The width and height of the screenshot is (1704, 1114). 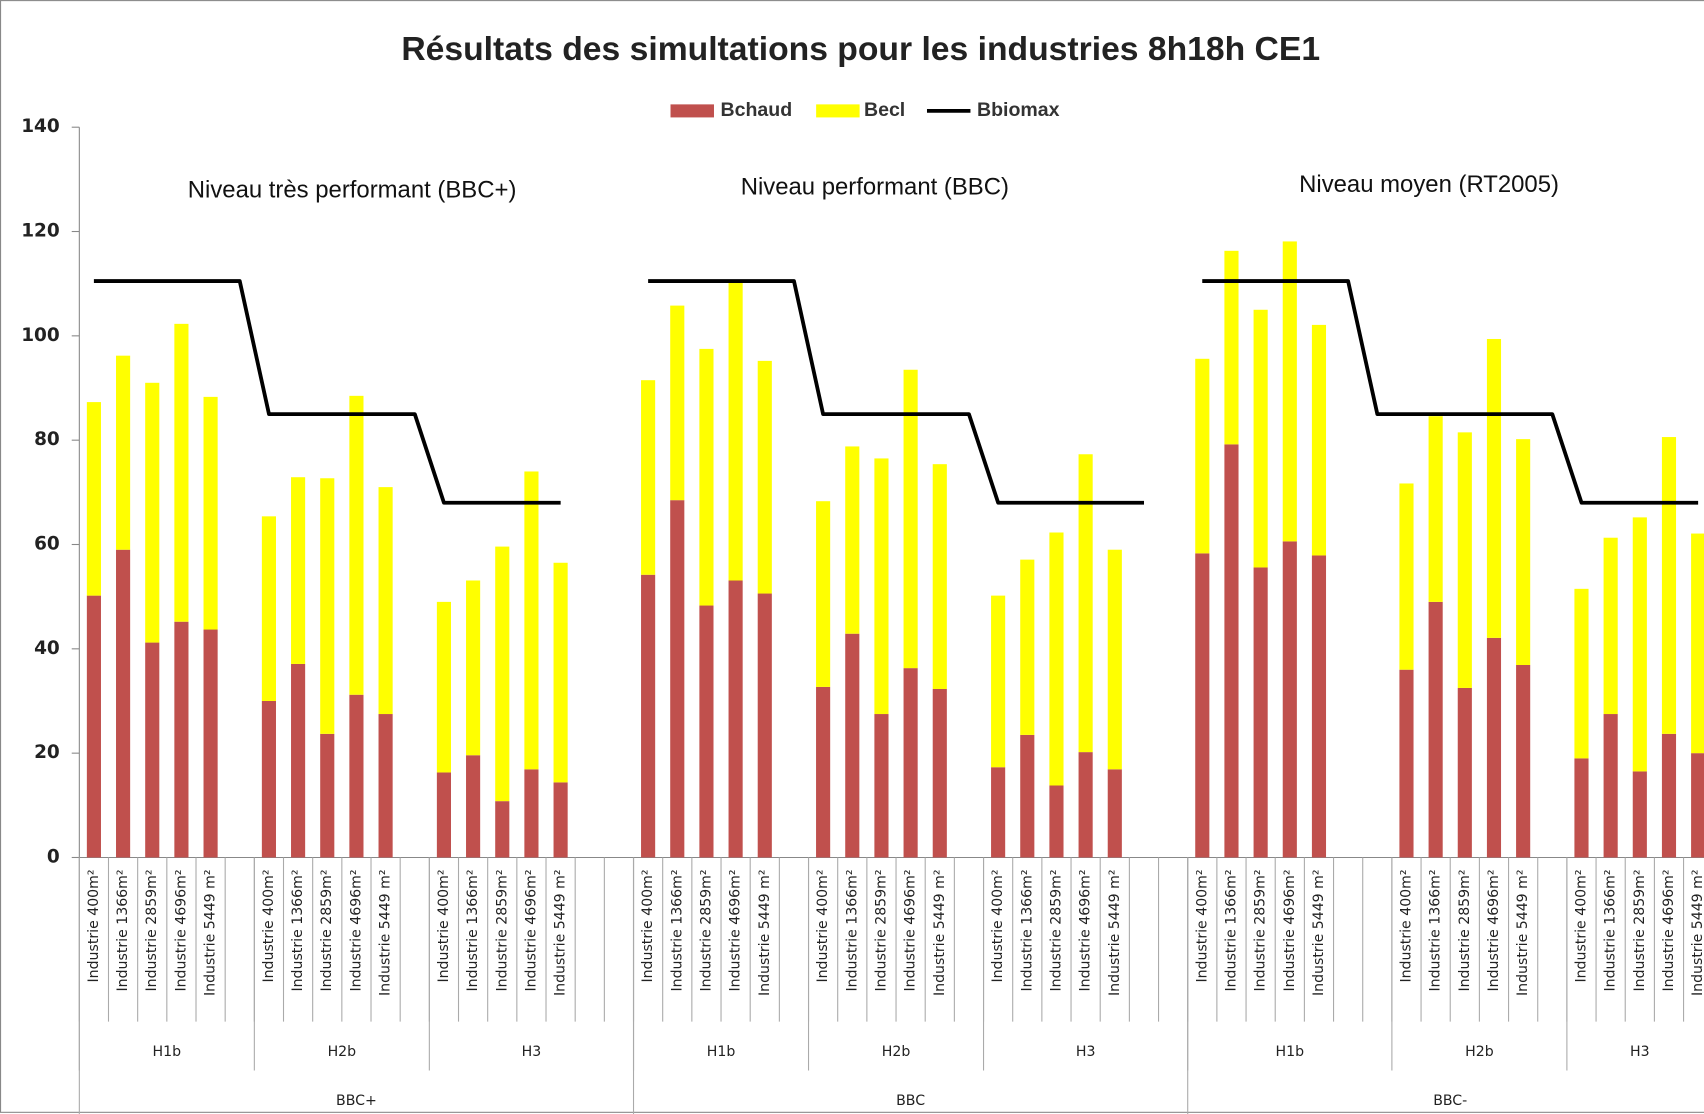 What do you see at coordinates (47, 648) in the screenshot?
I see `y-tick-label: 40` at bounding box center [47, 648].